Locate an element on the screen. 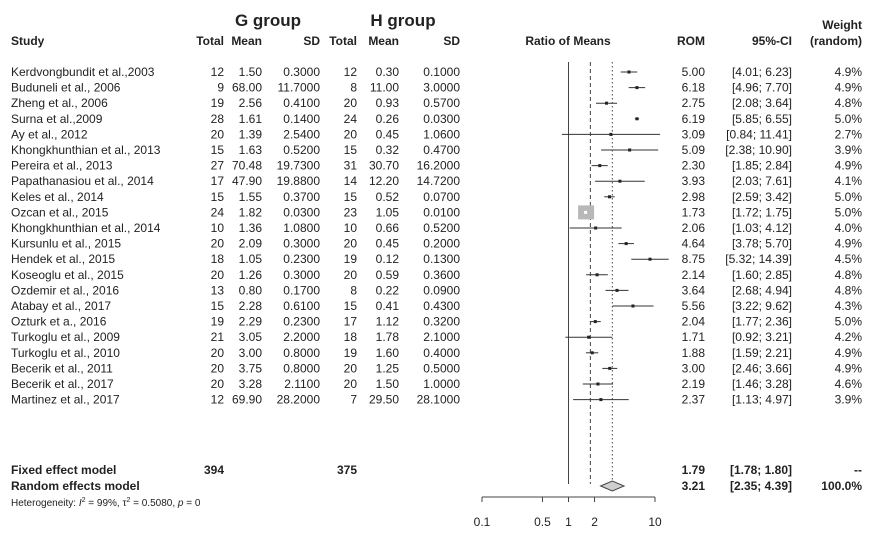 Image resolution: width=869 pixels, height=534 pixels. study-h-sd: 0.1300 is located at coordinates (441, 259).